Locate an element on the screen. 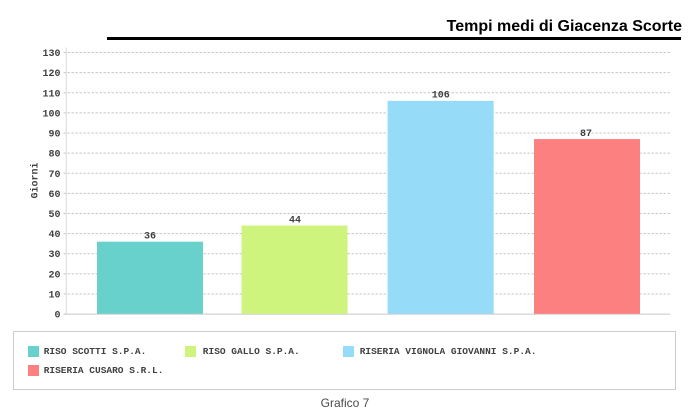  svg-text: 90 is located at coordinates (54, 135).